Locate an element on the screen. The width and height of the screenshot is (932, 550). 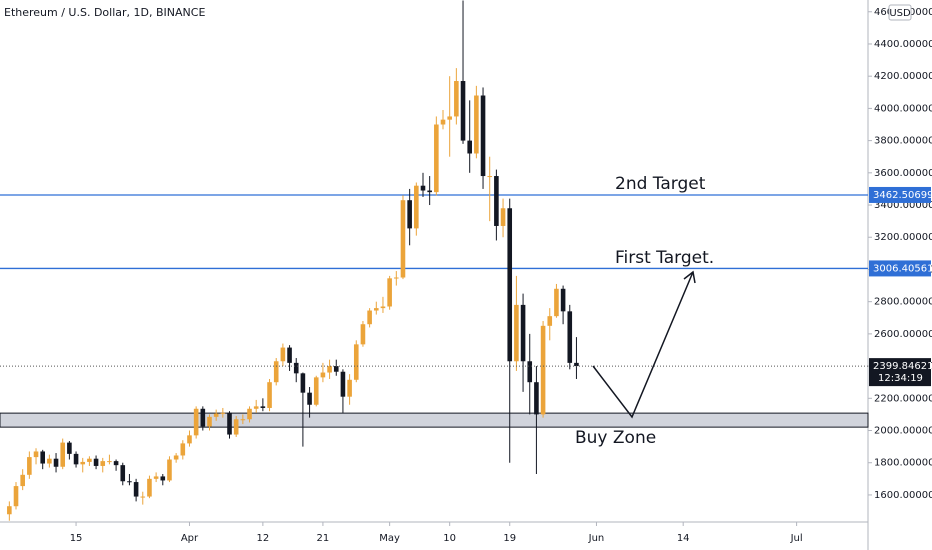
x-tick-label: 15 is located at coordinates (76, 538).